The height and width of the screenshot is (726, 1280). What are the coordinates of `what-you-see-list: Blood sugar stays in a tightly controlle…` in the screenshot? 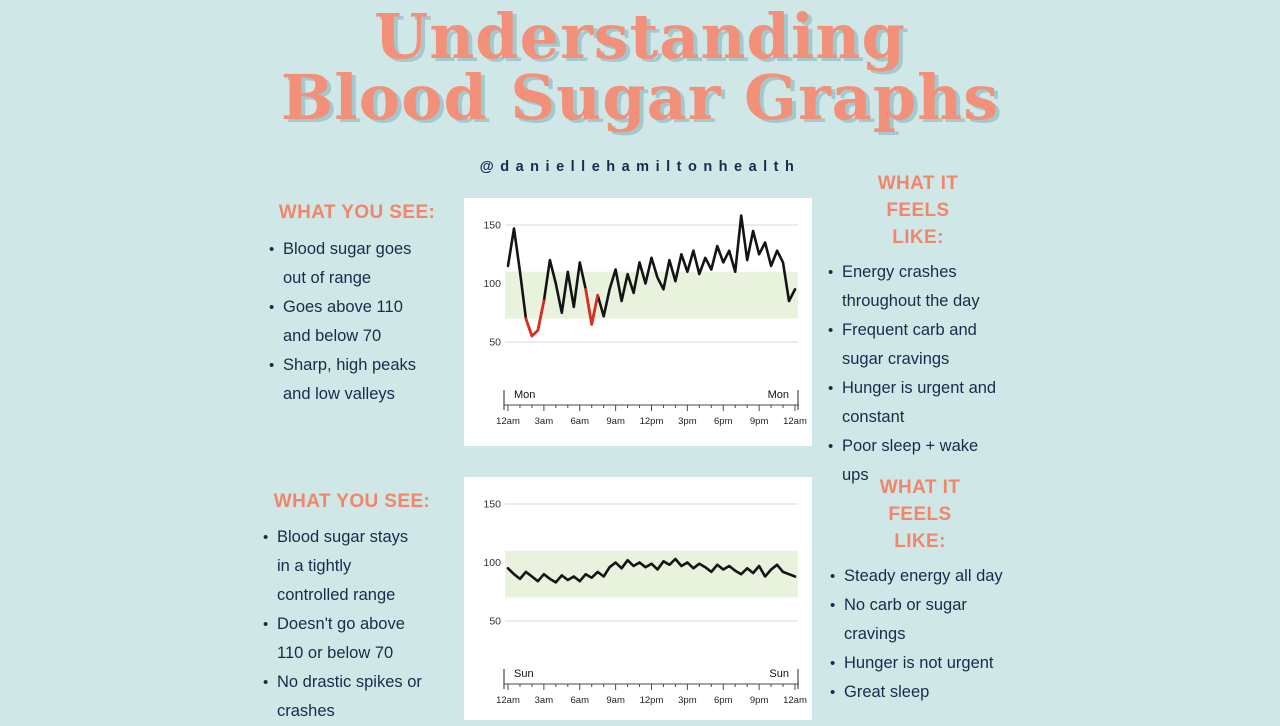 It's located at (342, 624).